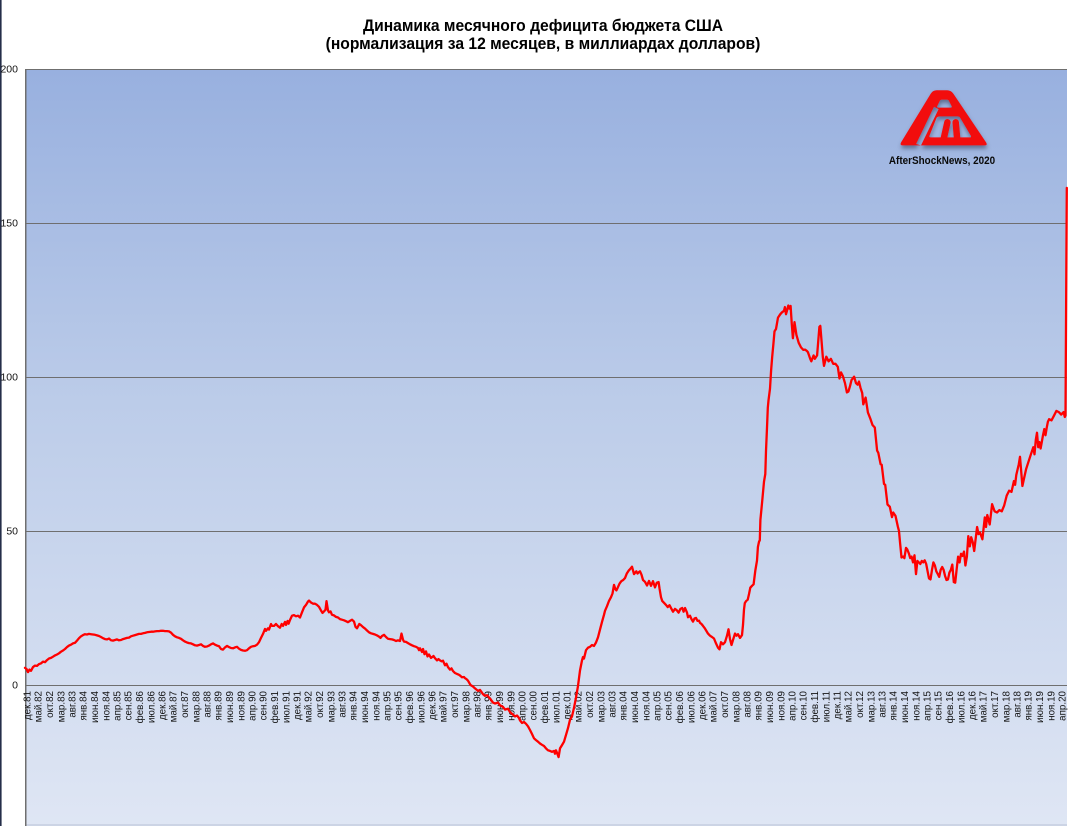 This screenshot has width=1081, height=826. What do you see at coordinates (331, 706) in the screenshot?
I see `svg-text: мар.93` at bounding box center [331, 706].